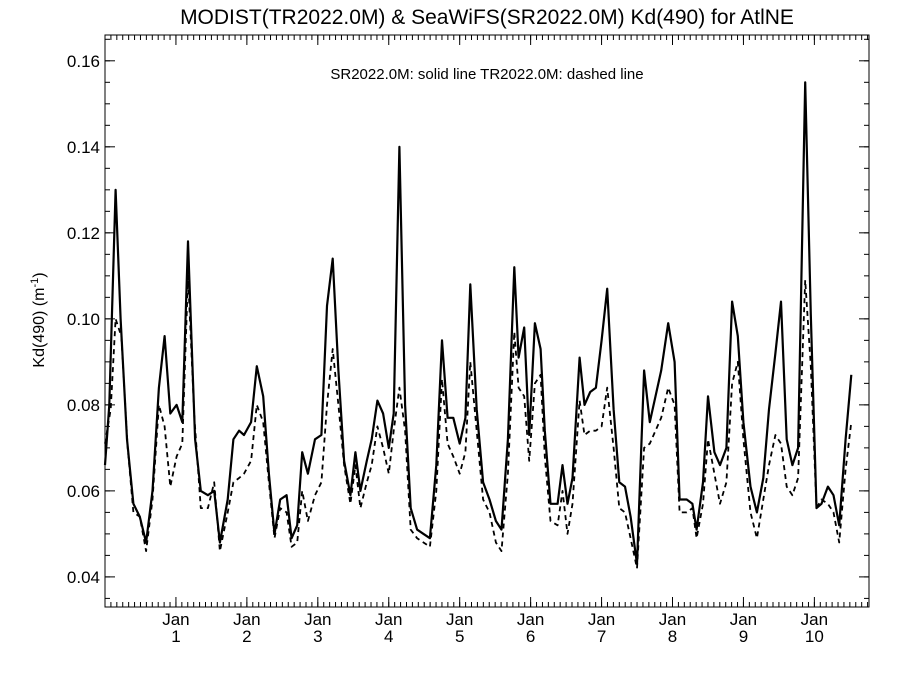 This screenshot has width=900, height=675. What do you see at coordinates (35, 283) in the screenshot?
I see `y-axis-label-superscript: -1` at bounding box center [35, 283].